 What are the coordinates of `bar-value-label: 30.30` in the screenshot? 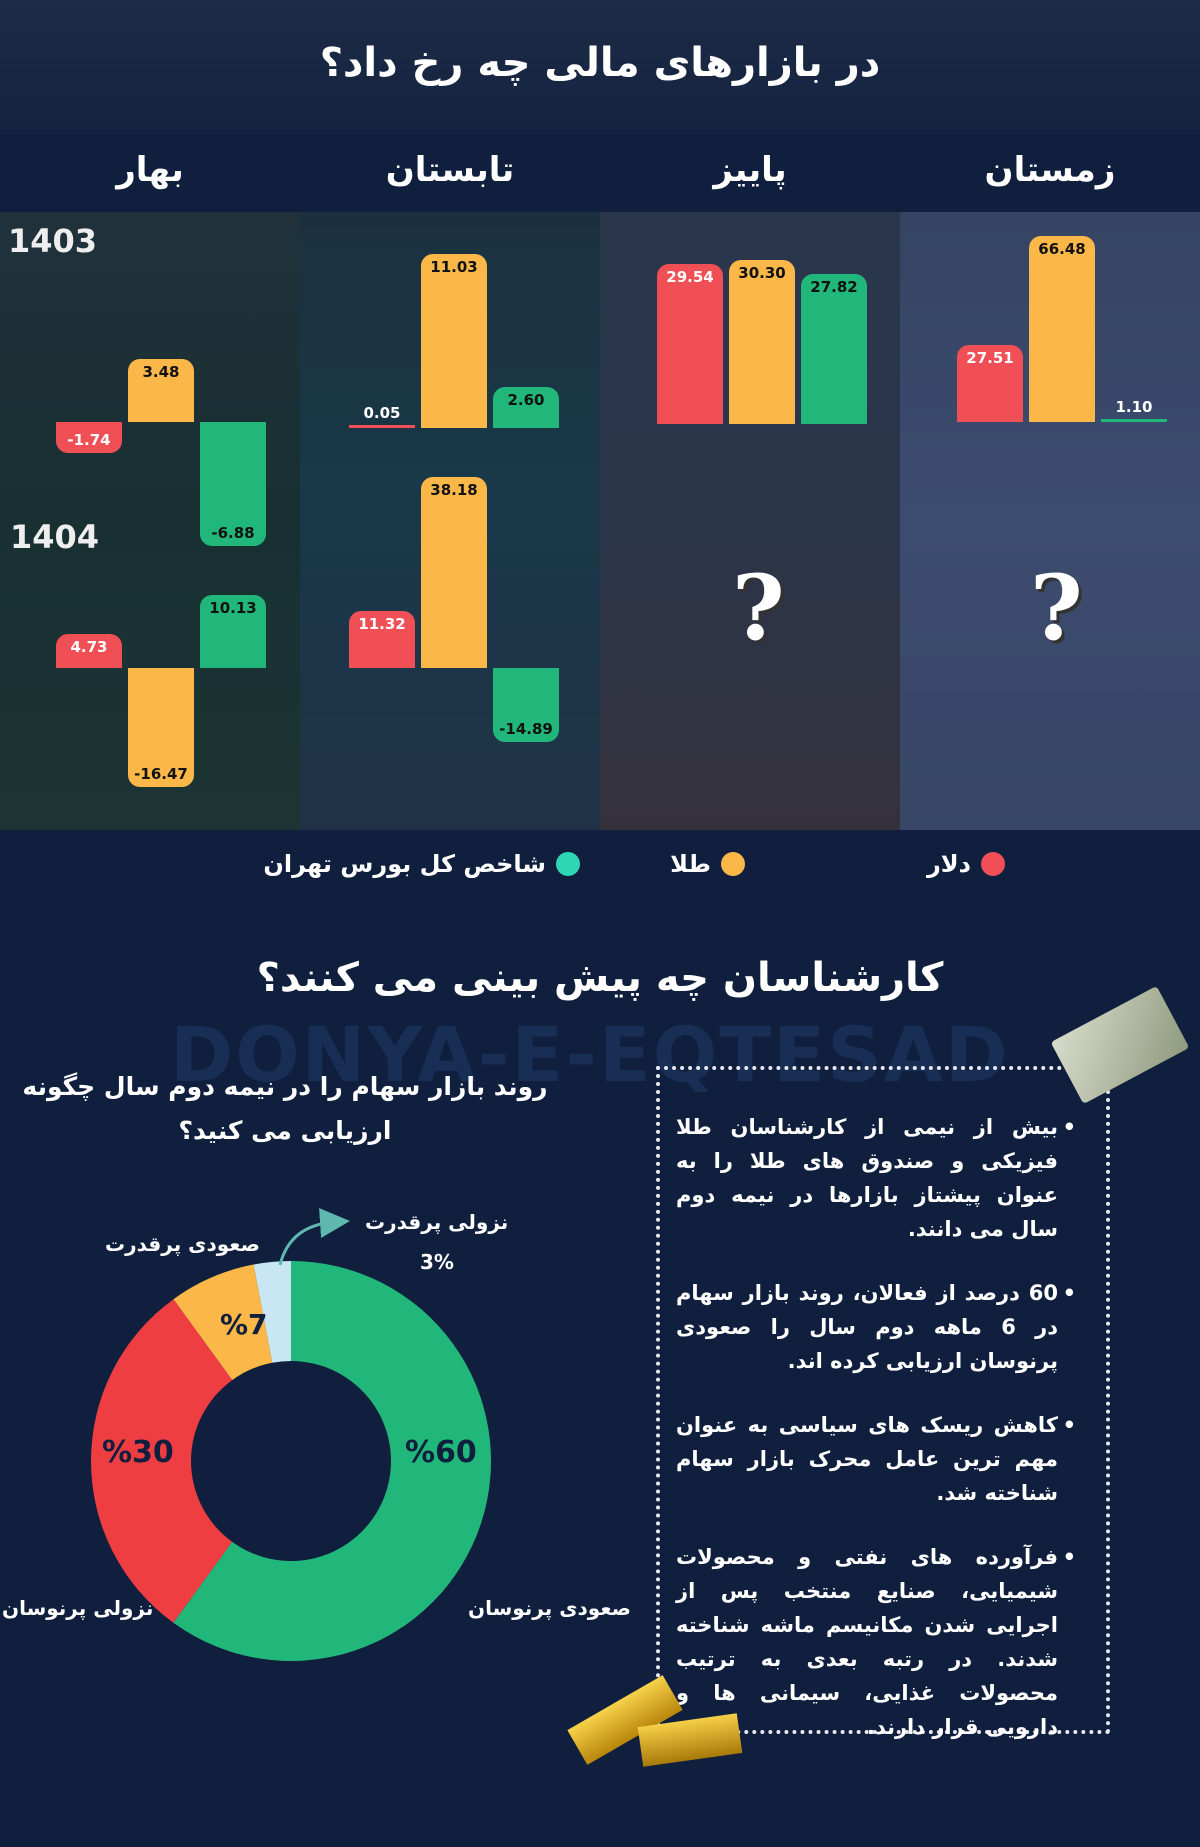 It's located at (762, 273).